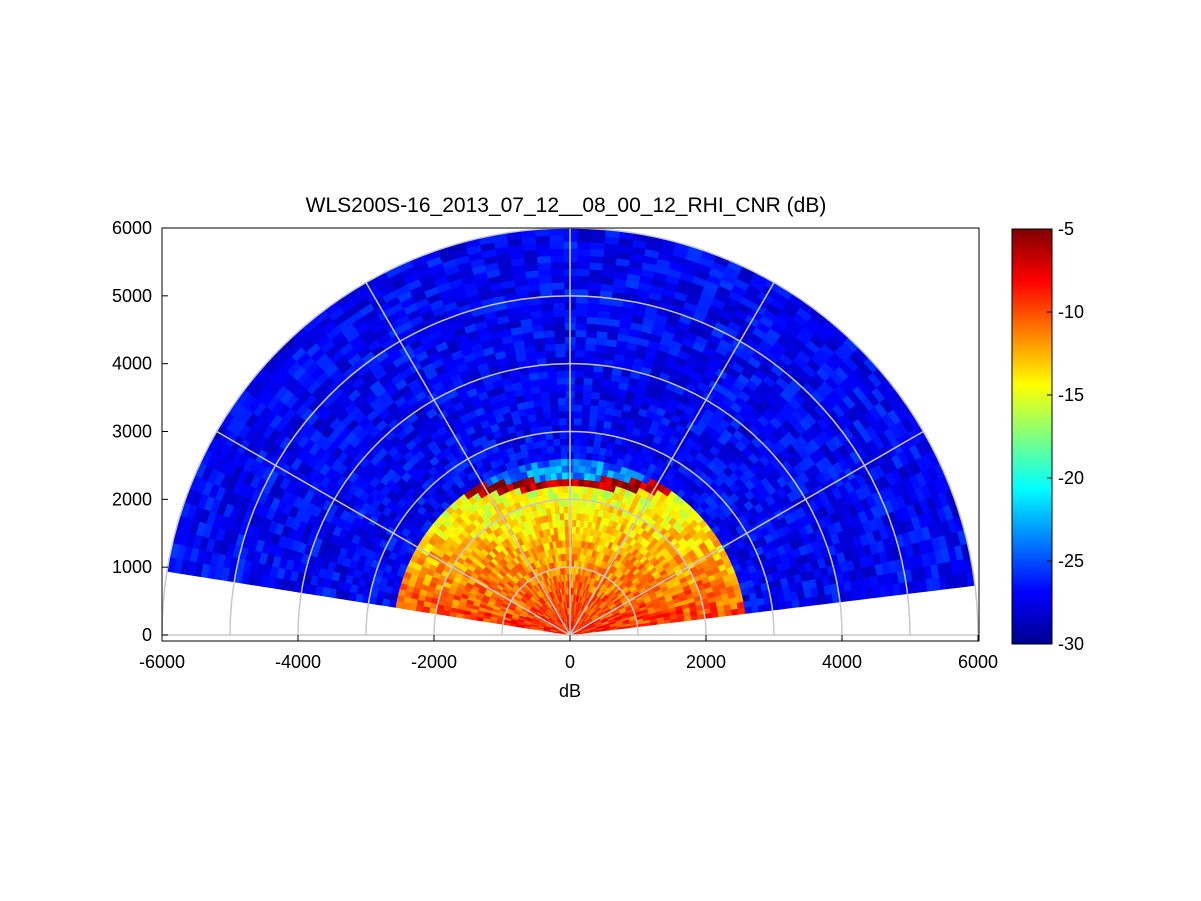 This screenshot has width=1201, height=901. Describe the element at coordinates (147, 635) in the screenshot. I see `y-tick-label: 0` at that location.